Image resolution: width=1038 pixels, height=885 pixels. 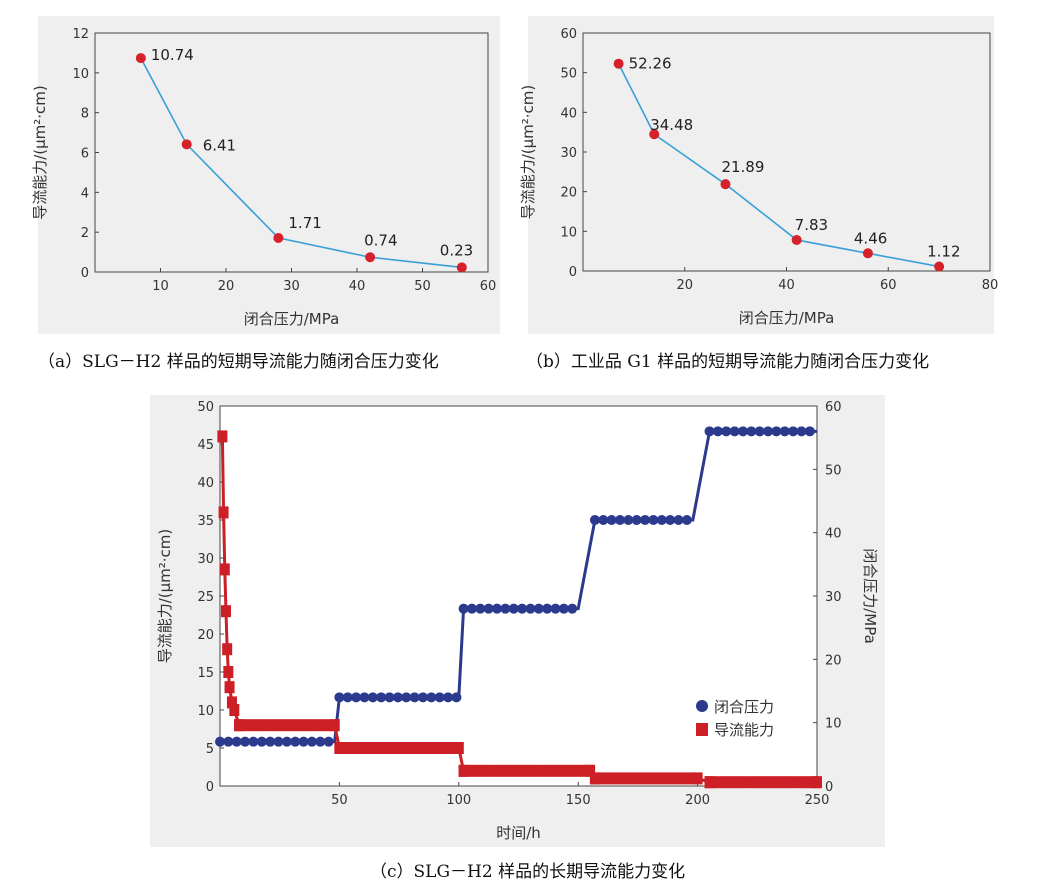 What do you see at coordinates (85, 193) in the screenshot?
I see `y-tick-label: 4` at bounding box center [85, 193].